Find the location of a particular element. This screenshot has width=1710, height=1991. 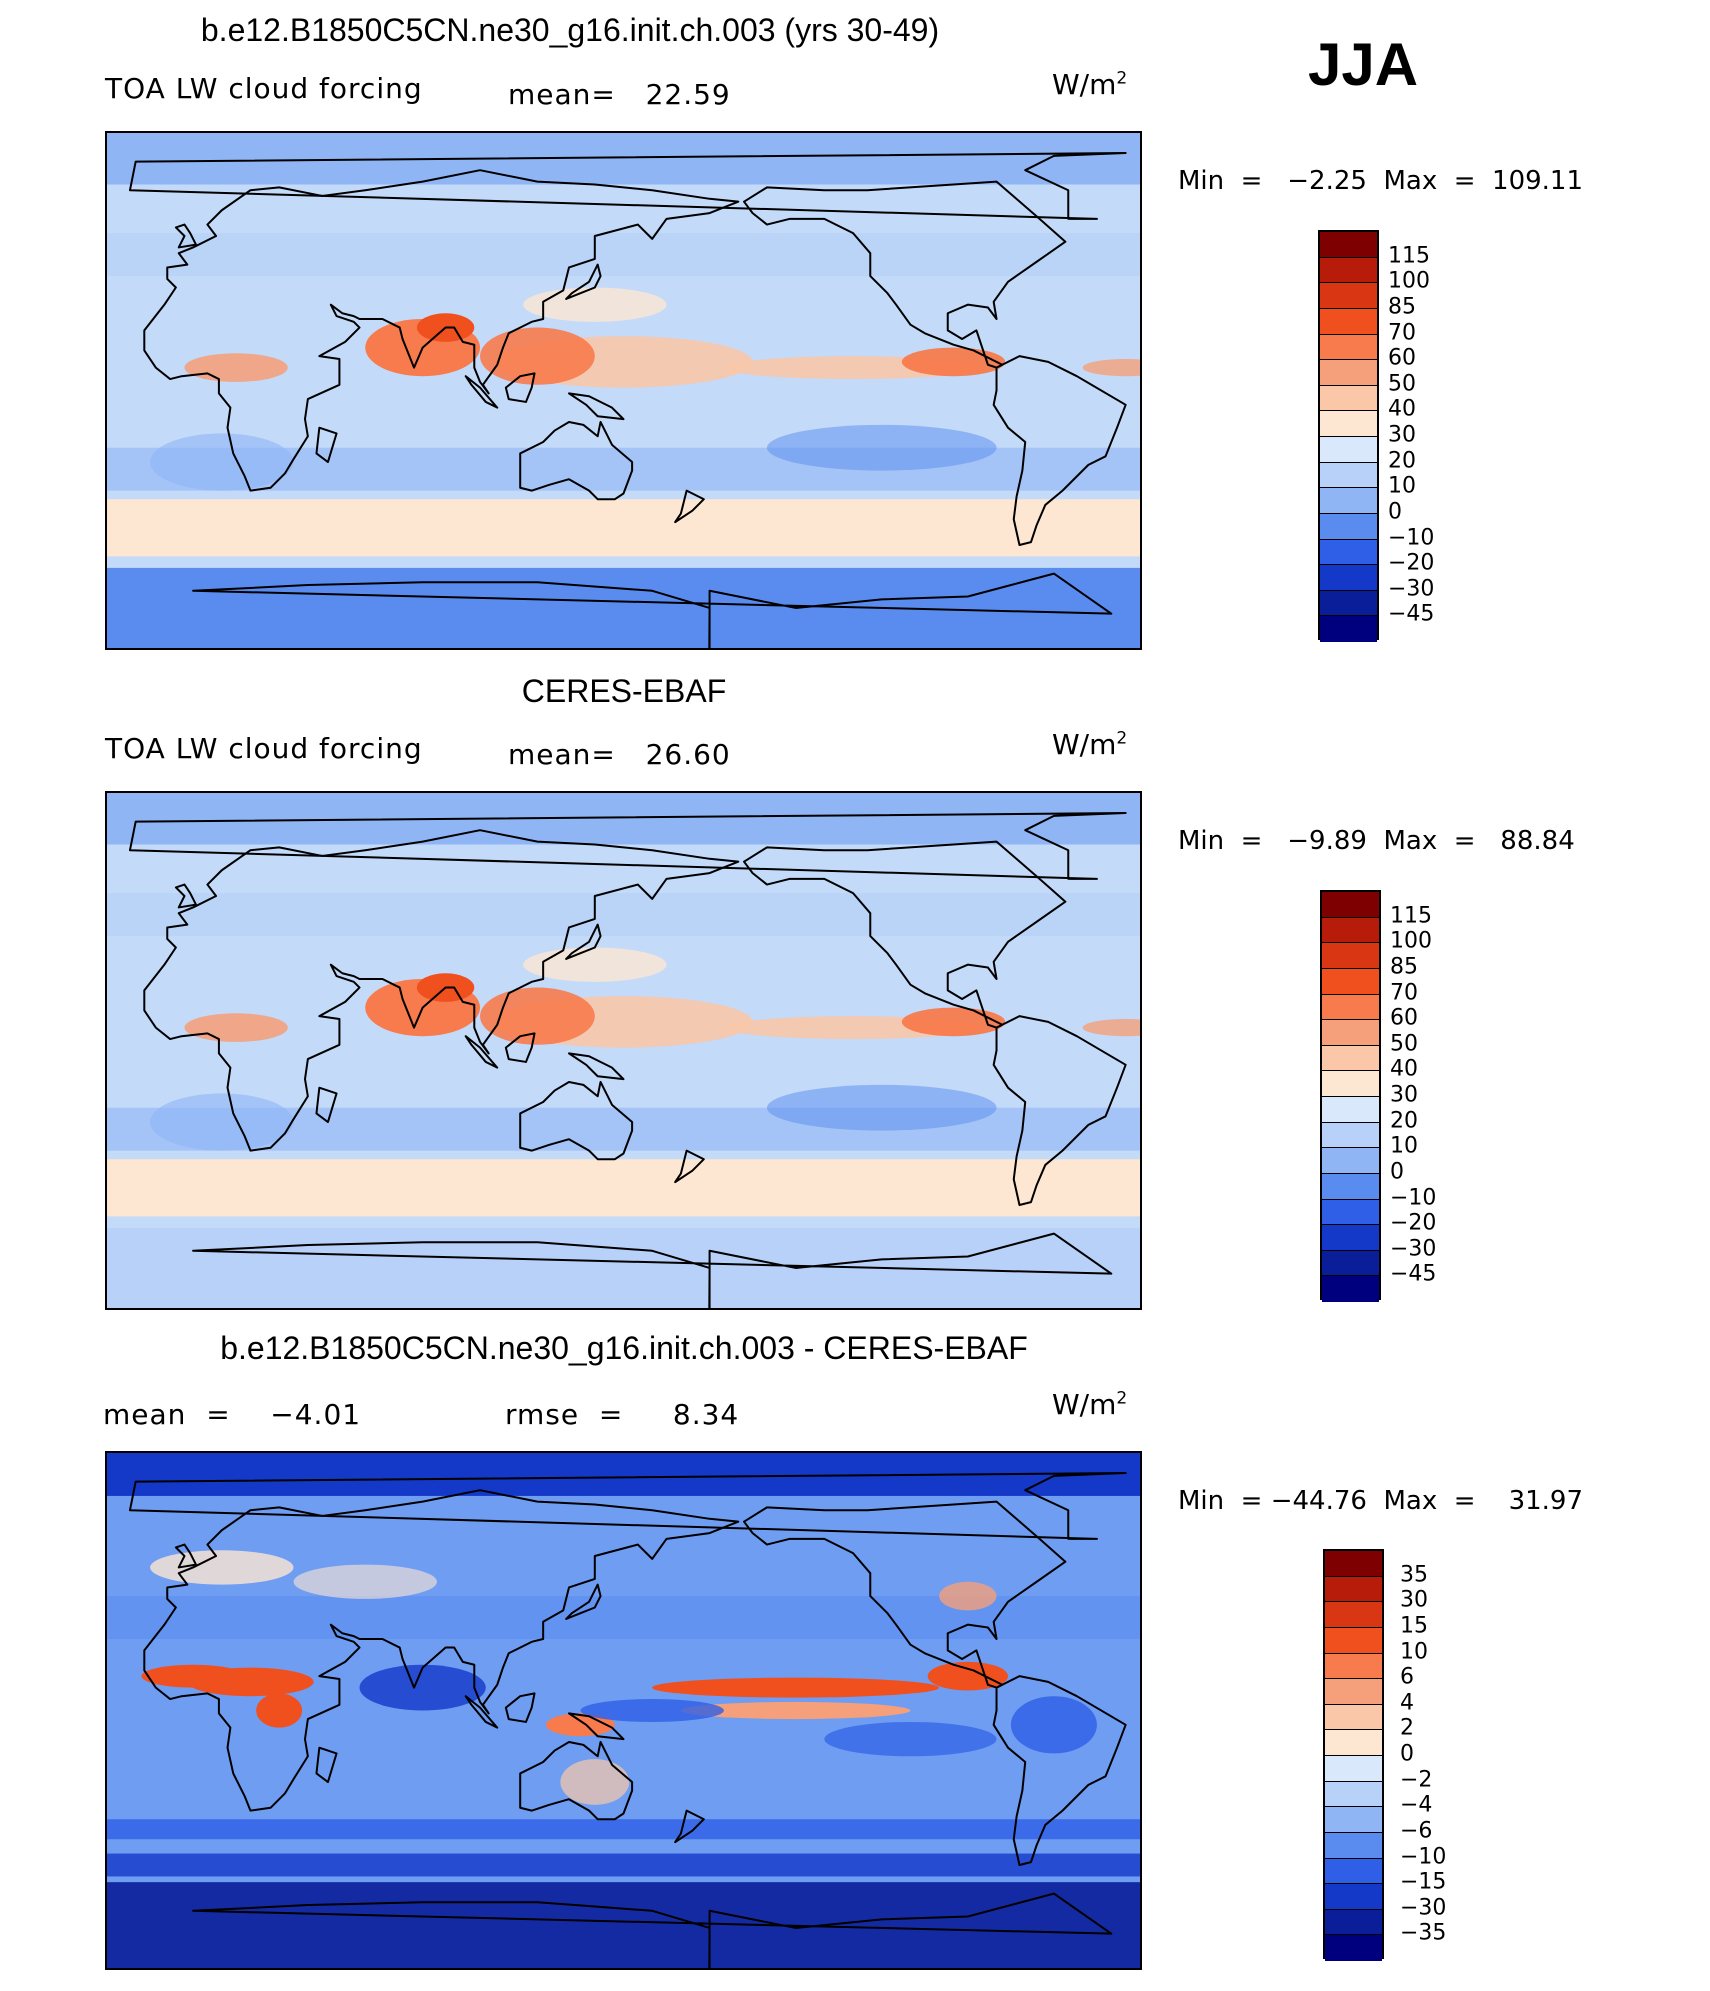

panel-2-minmax: Min = −9.89 Max = 88.84 is located at coordinates (1376, 841).